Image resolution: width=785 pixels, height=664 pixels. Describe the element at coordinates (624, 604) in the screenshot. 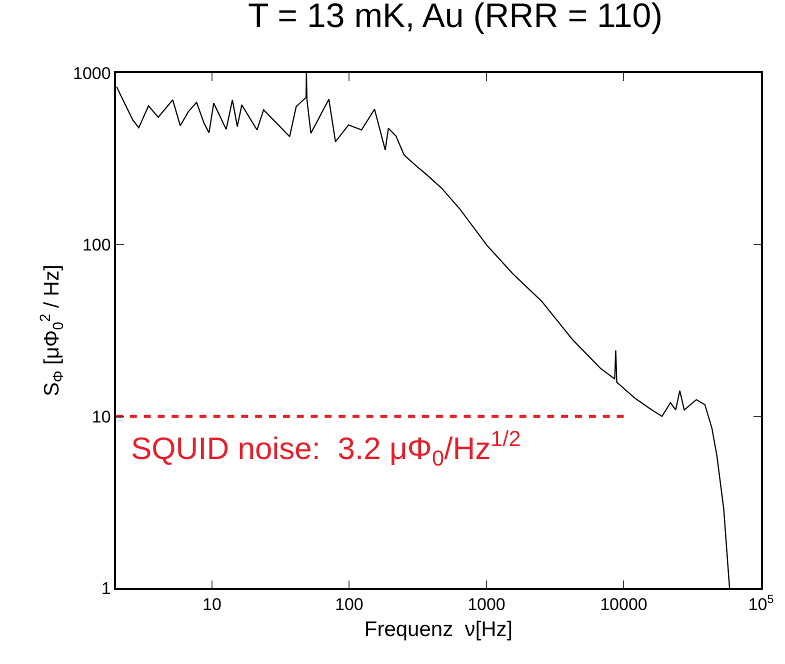

I see `x-tick-label: 10000` at that location.